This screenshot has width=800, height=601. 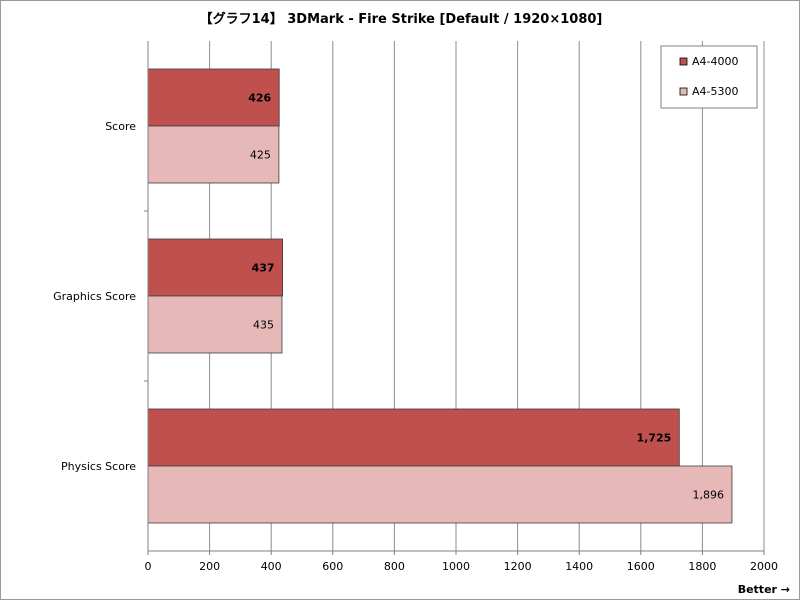 I want to click on x-tick-label-200: 200, so click(x=209, y=566).